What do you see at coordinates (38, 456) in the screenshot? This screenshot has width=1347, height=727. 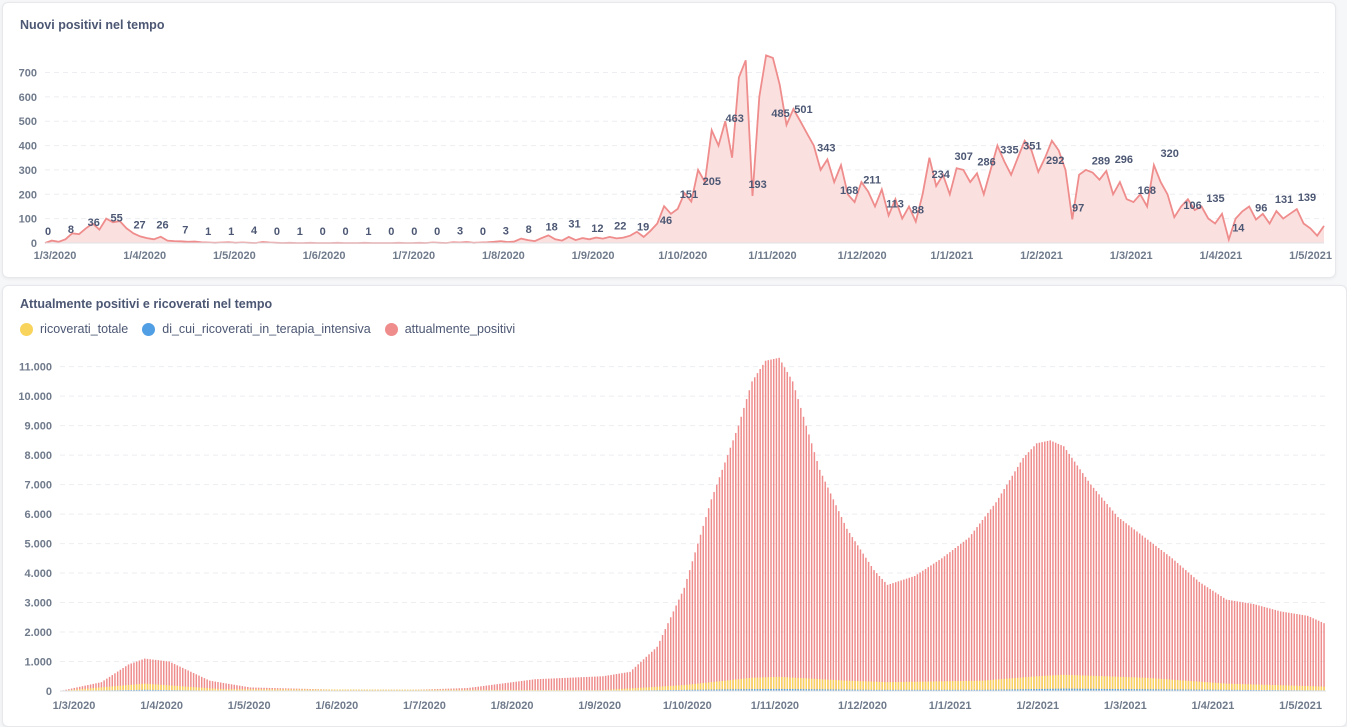 I see `y-tick-label: 8.000` at bounding box center [38, 456].